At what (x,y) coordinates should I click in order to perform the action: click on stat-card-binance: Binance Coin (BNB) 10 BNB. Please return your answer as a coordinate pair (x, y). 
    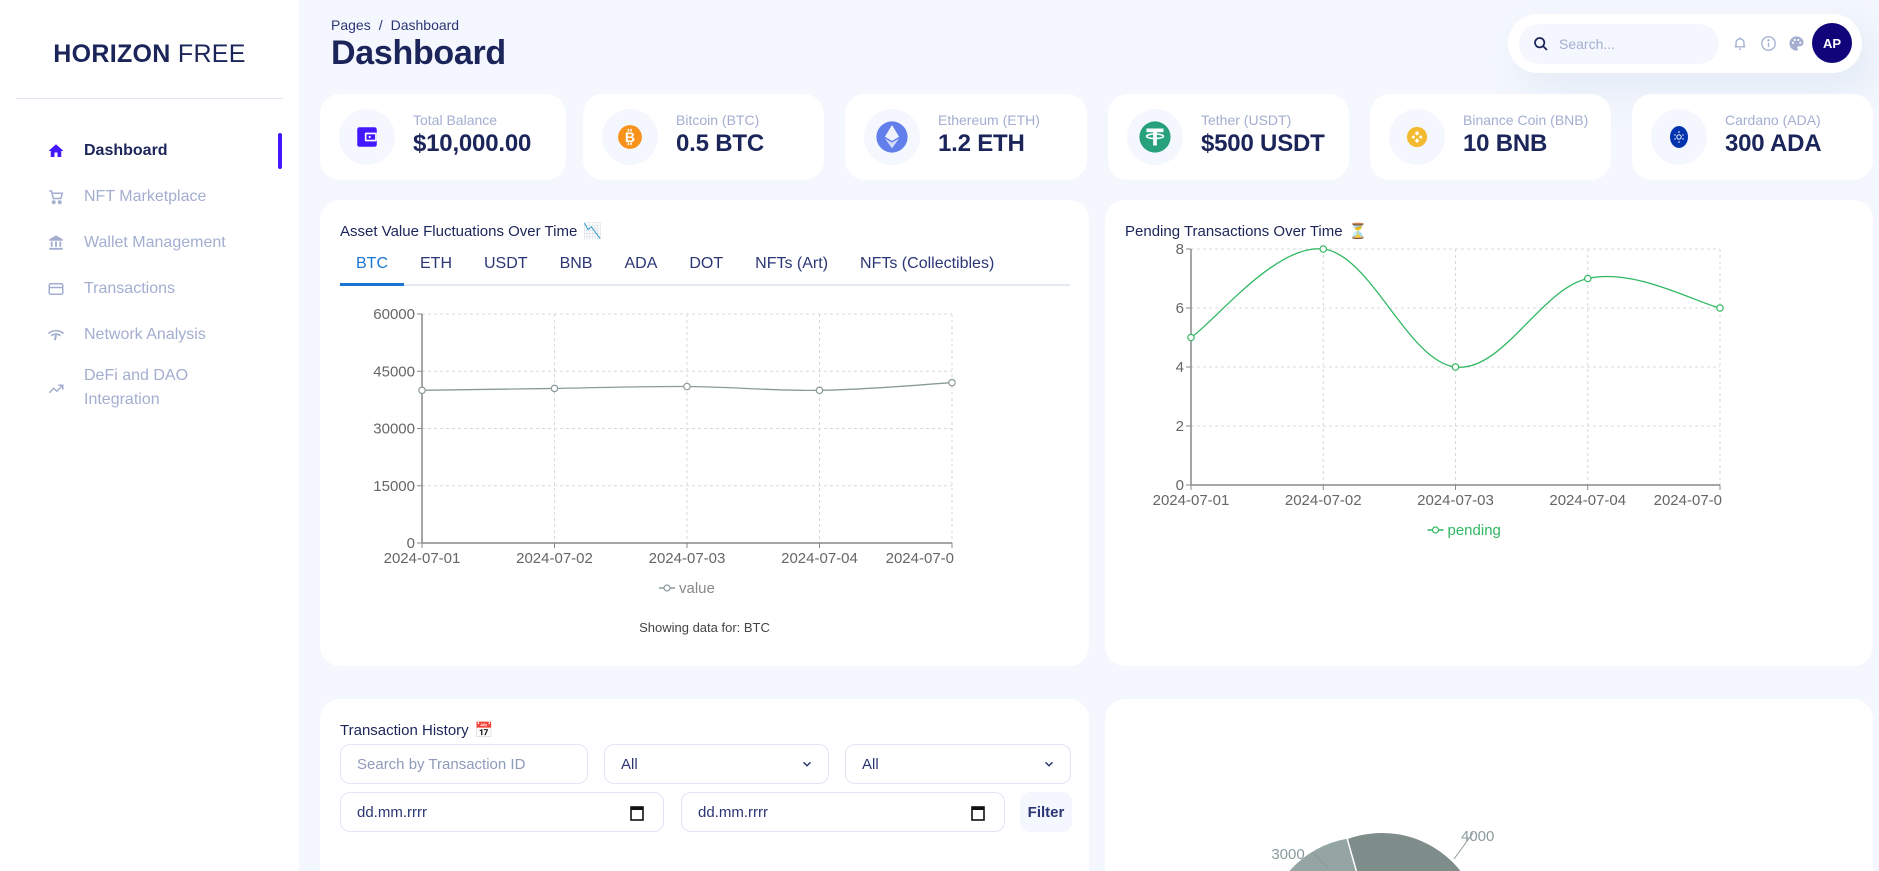
    Looking at the image, I should click on (1490, 137).